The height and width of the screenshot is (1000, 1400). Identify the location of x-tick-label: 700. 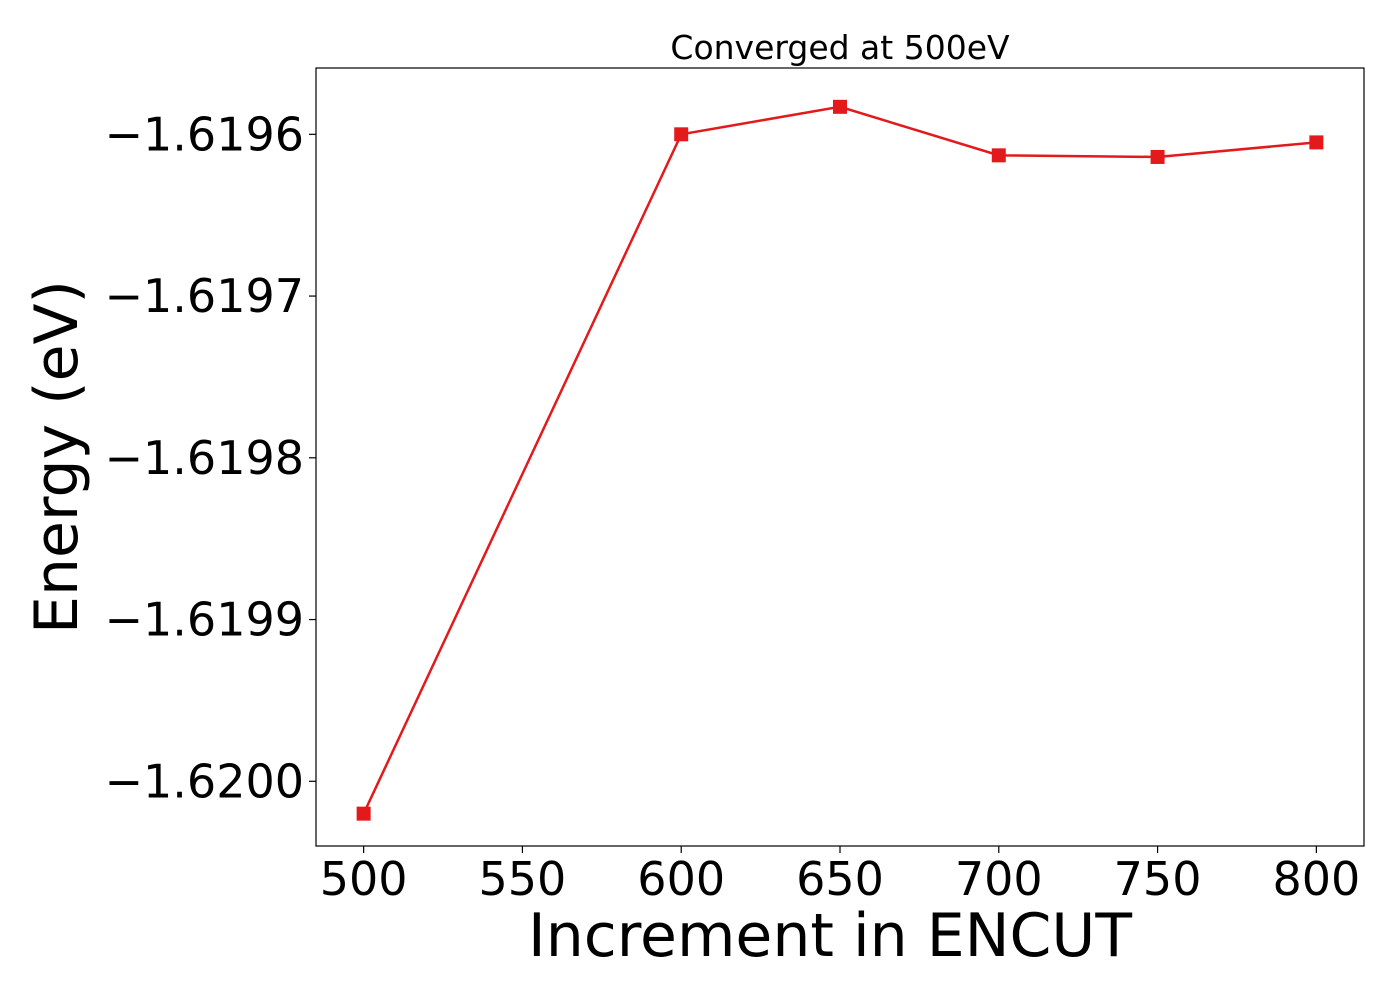
(999, 879).